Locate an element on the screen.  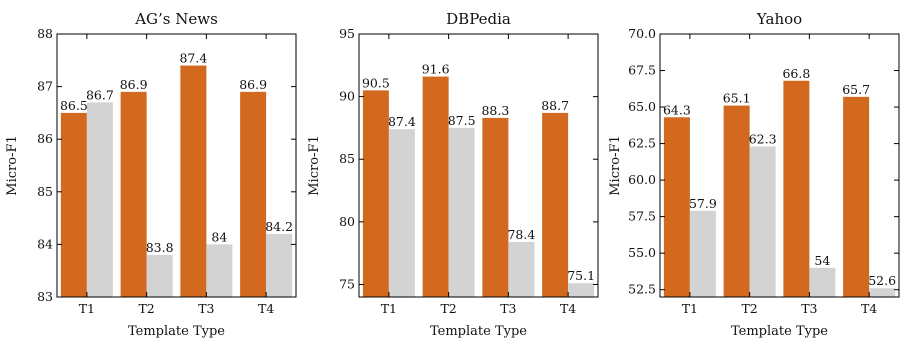
y-tick-label: 86 is located at coordinates (45, 138).